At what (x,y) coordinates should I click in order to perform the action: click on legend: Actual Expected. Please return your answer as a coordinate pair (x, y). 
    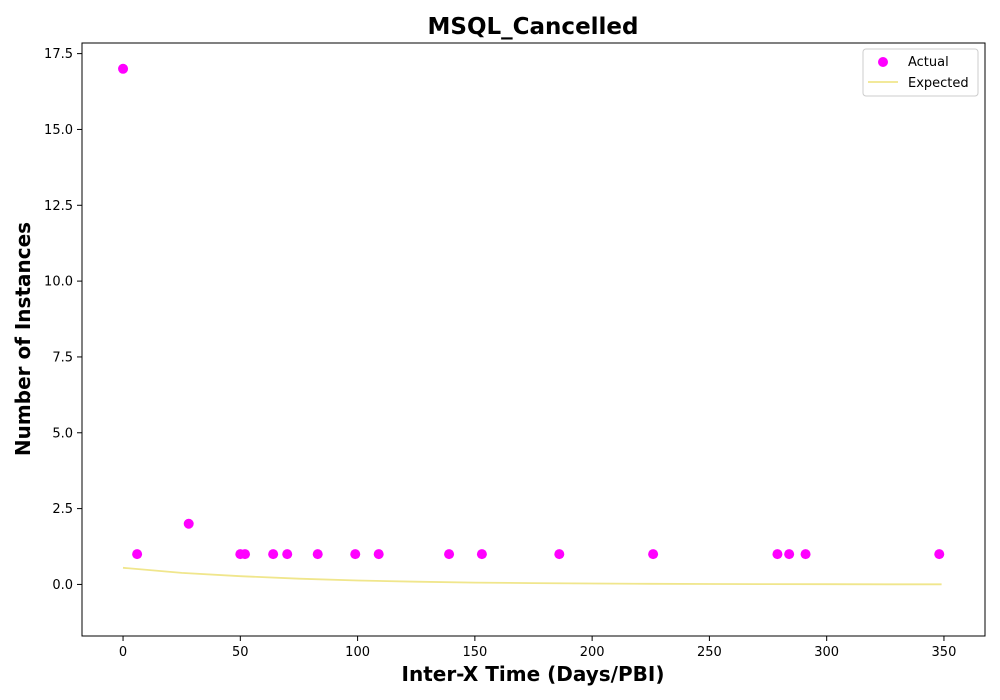
    Looking at the image, I should click on (920, 72).